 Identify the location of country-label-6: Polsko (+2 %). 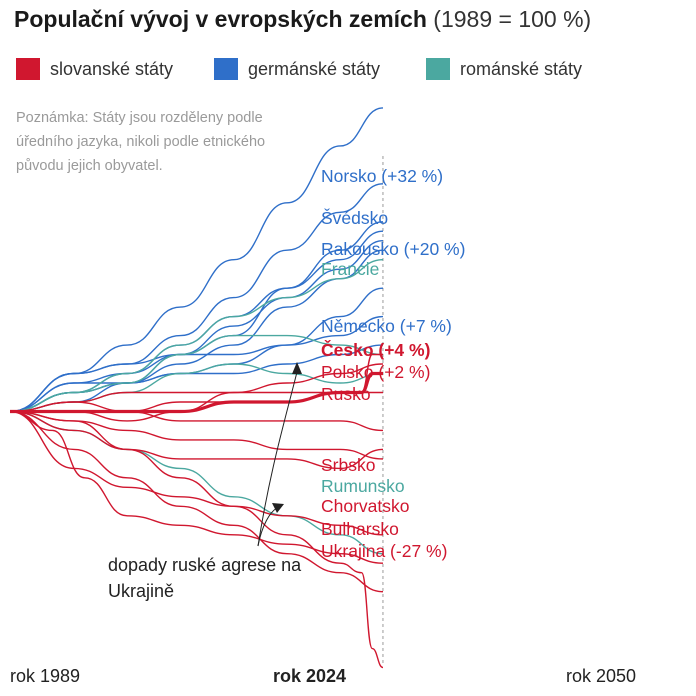
(375, 372).